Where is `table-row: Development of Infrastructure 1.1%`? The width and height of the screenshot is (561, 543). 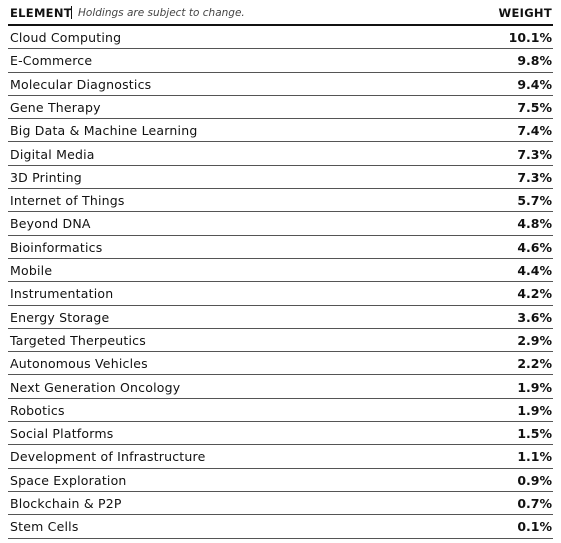
table-row: Development of Infrastructure 1.1% is located at coordinates (280, 457).